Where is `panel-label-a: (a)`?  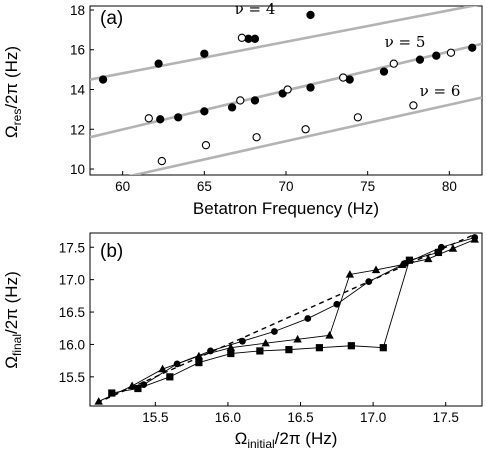 panel-label-a: (a) is located at coordinates (111, 18).